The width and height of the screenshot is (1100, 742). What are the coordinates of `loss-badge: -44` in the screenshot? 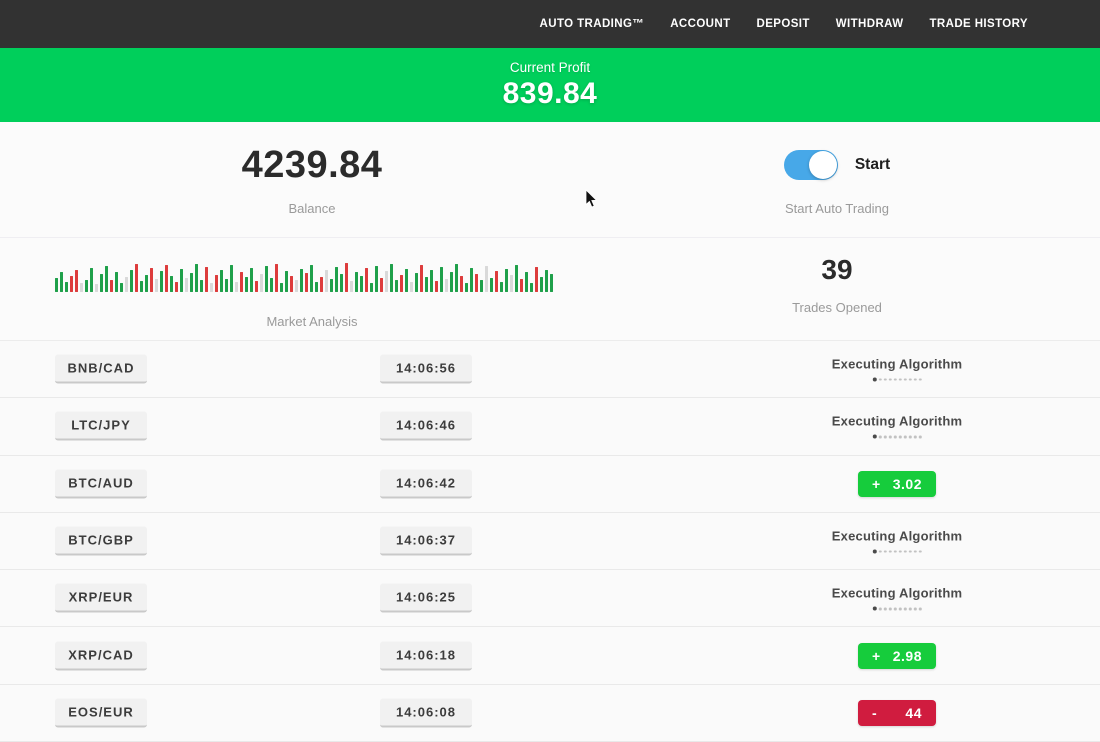 It's located at (897, 712).